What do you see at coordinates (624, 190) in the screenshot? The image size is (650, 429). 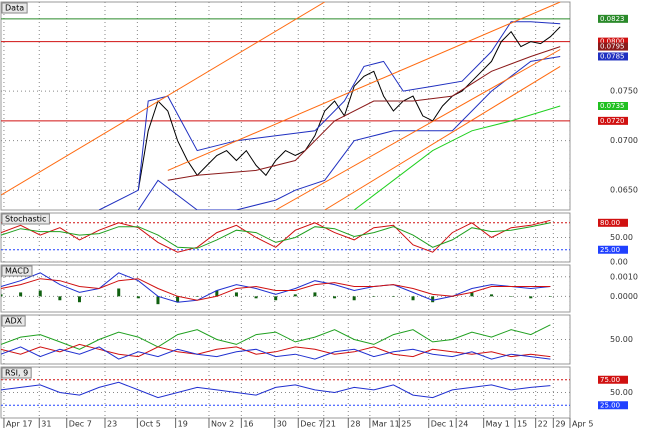 I see `y-tick-label: 0.0650` at bounding box center [624, 190].